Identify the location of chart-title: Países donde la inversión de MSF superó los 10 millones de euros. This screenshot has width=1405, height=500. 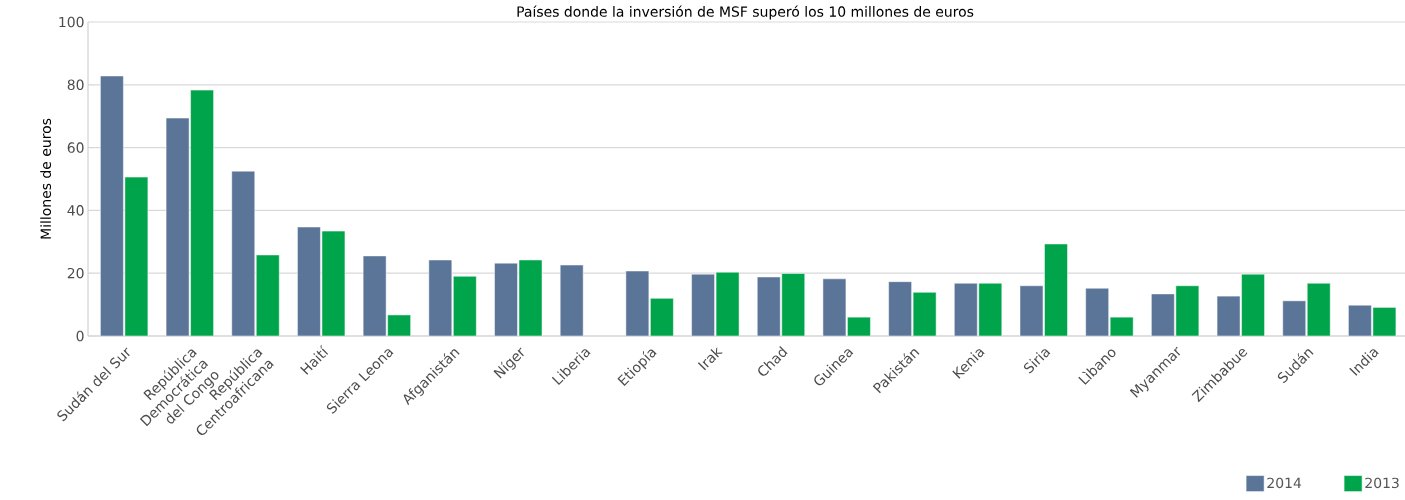
(745, 12).